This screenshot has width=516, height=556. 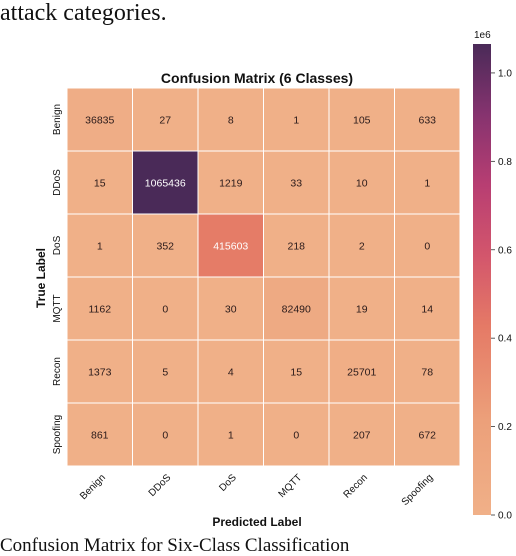 I want to click on cell-value-label: 1219, so click(x=231, y=184).